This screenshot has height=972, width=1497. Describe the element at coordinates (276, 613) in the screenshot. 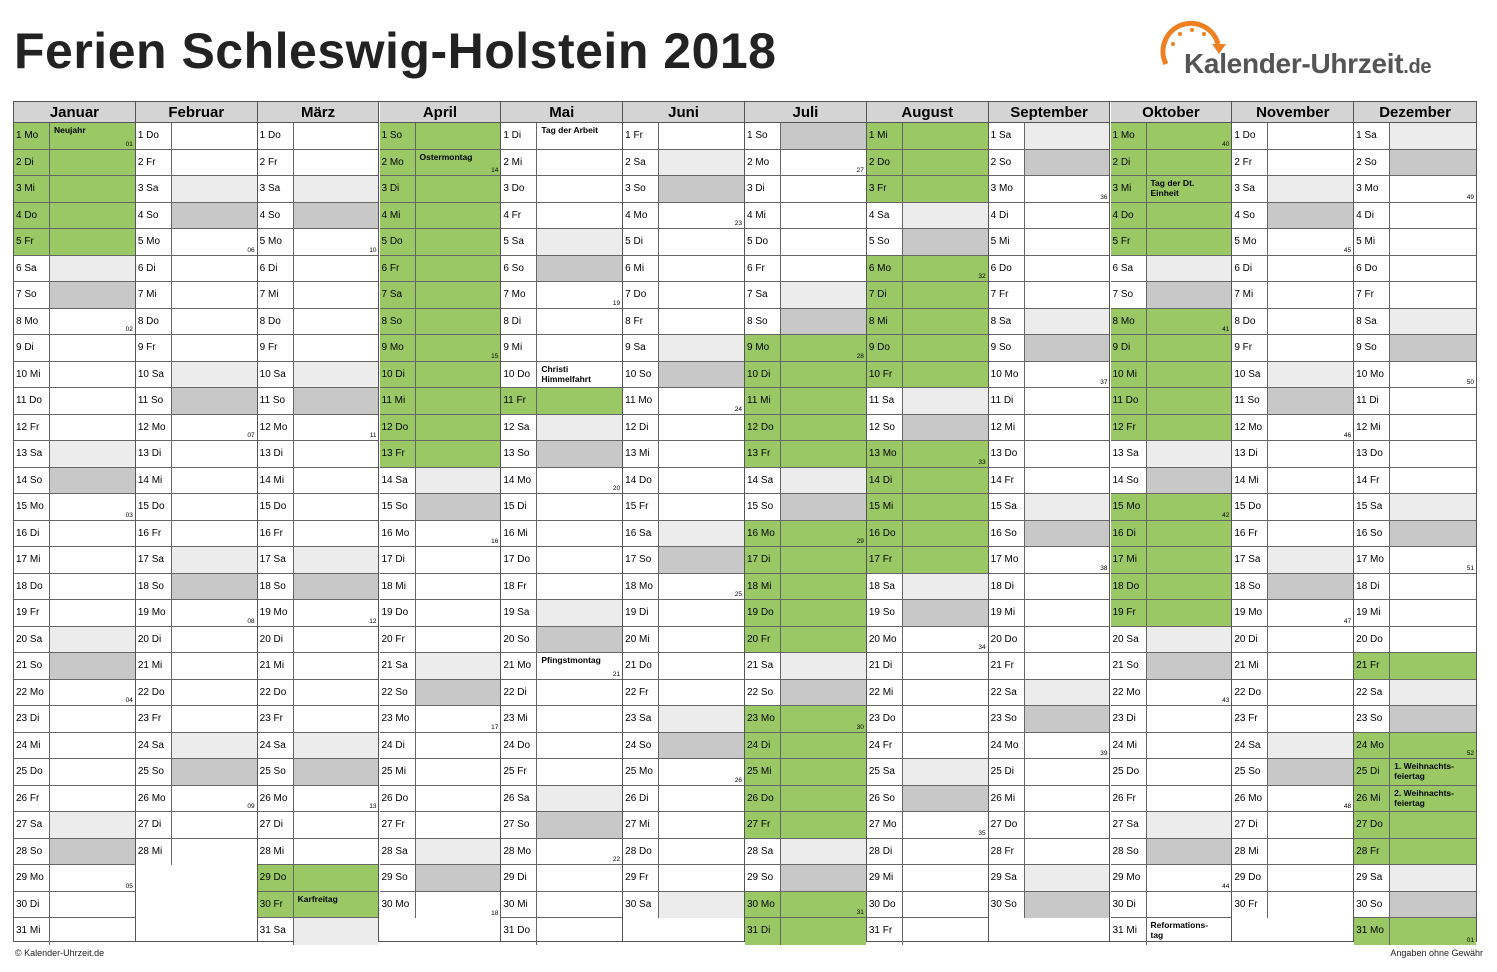

I see `day-label: 19 Mo` at that location.